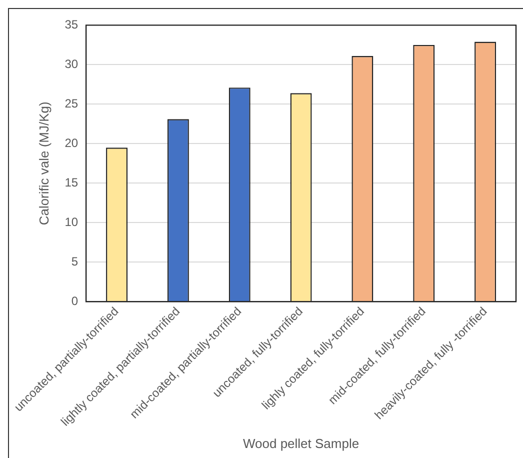  What do you see at coordinates (71, 25) in the screenshot?
I see `y-tick-label: 35` at bounding box center [71, 25].